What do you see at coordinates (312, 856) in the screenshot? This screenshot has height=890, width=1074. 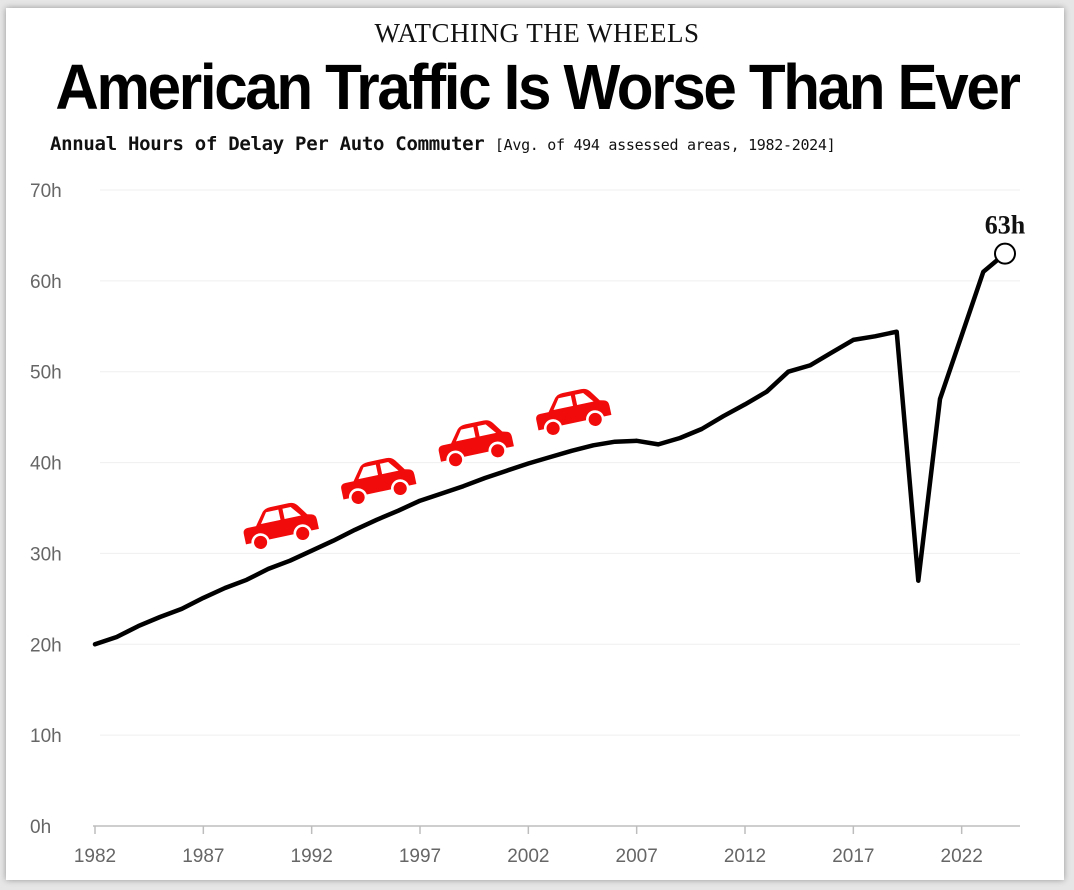 I see `x-tick-label: 1992` at bounding box center [312, 856].